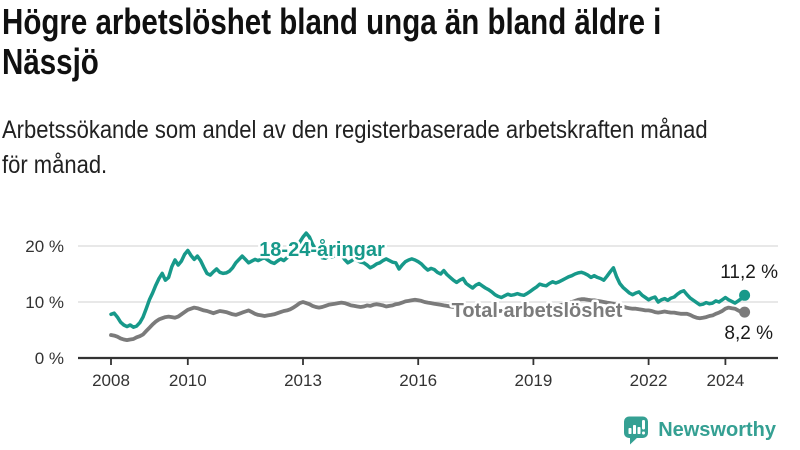 This screenshot has height=450, width=800. I want to click on newsworthy-logo-icon, so click(636, 430).